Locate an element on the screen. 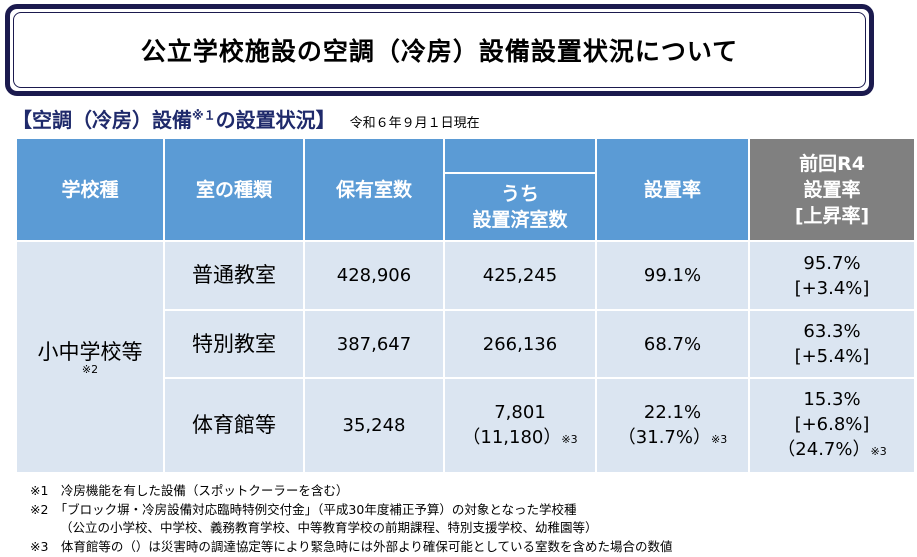 This screenshot has height=557, width=917. section-heading: 【空調（冷房）設備※１の設置状況】 令和６年９月１日現在 is located at coordinates (246, 118).